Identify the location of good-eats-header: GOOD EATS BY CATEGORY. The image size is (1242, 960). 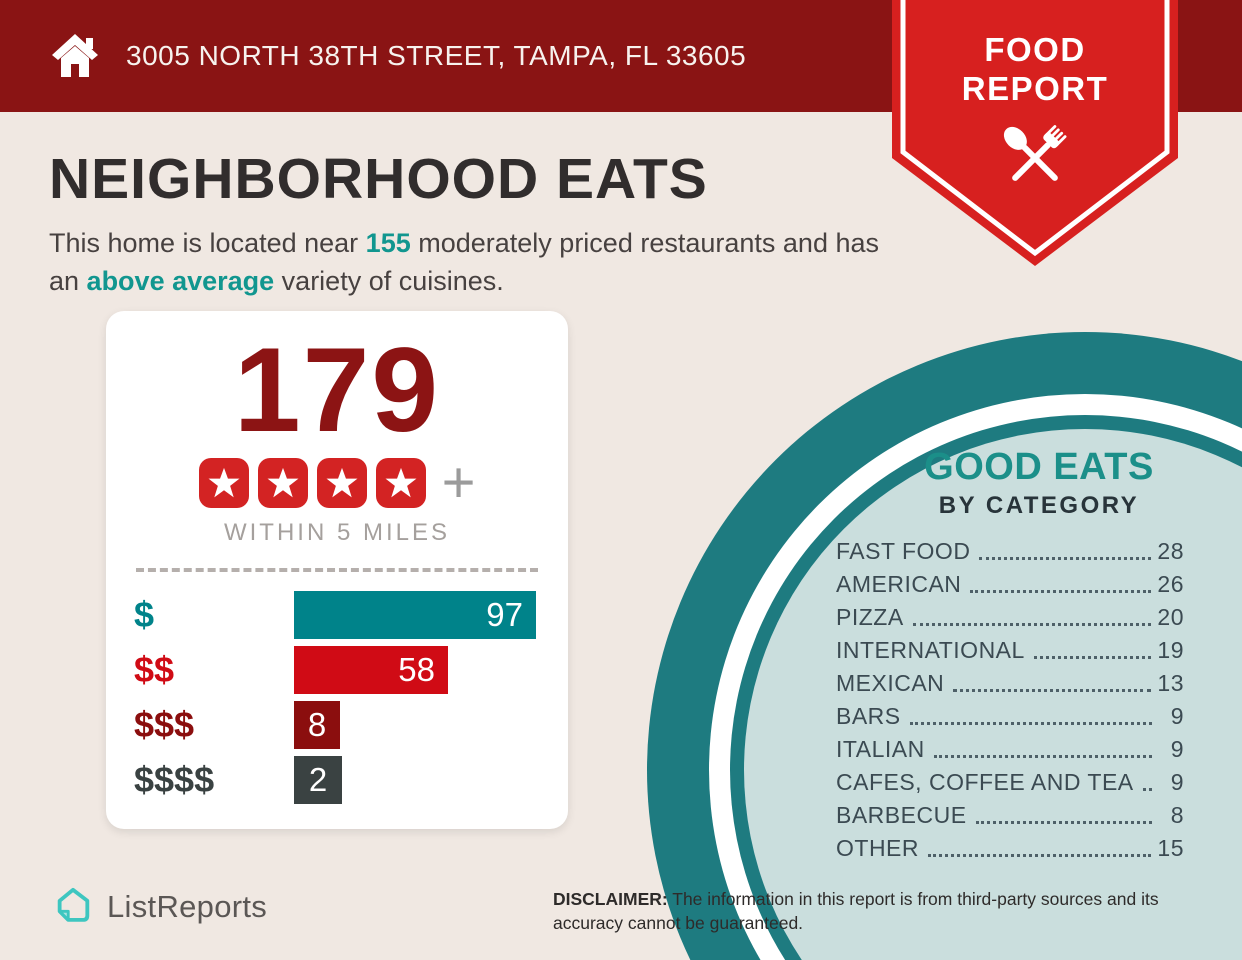
(1039, 483).